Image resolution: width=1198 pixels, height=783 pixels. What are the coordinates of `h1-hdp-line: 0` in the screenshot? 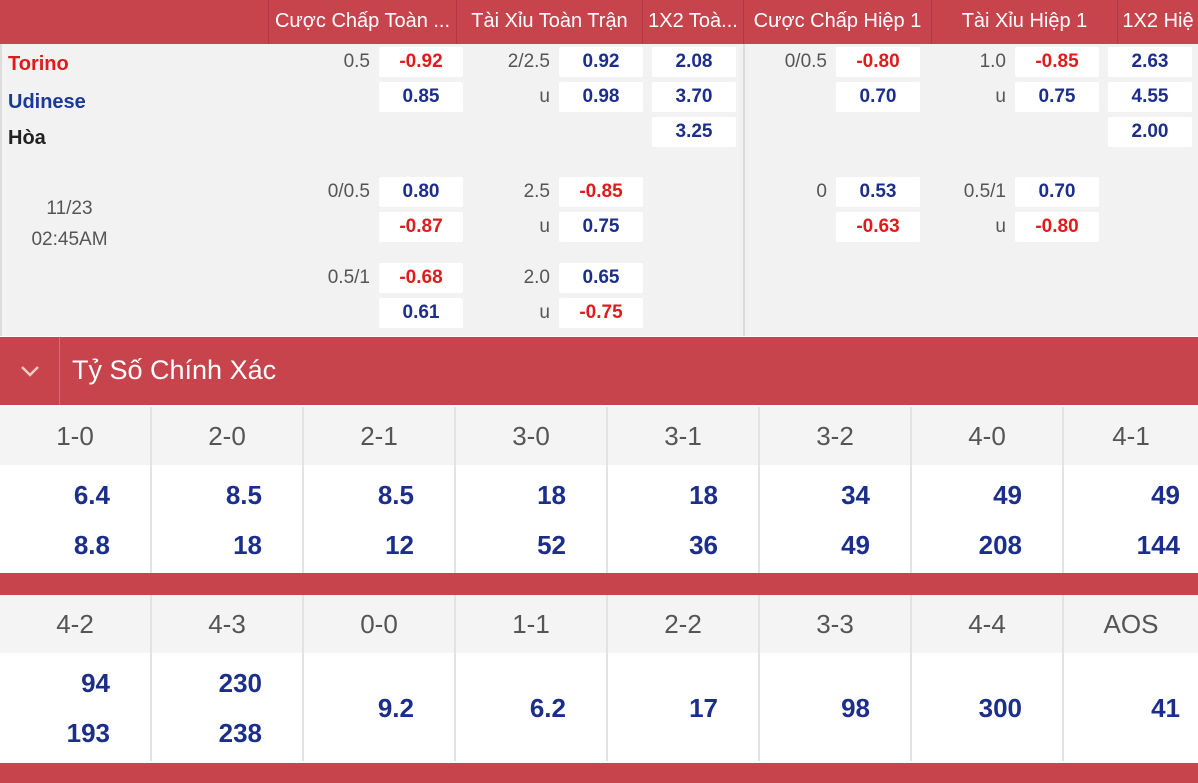 It's located at (821, 191).